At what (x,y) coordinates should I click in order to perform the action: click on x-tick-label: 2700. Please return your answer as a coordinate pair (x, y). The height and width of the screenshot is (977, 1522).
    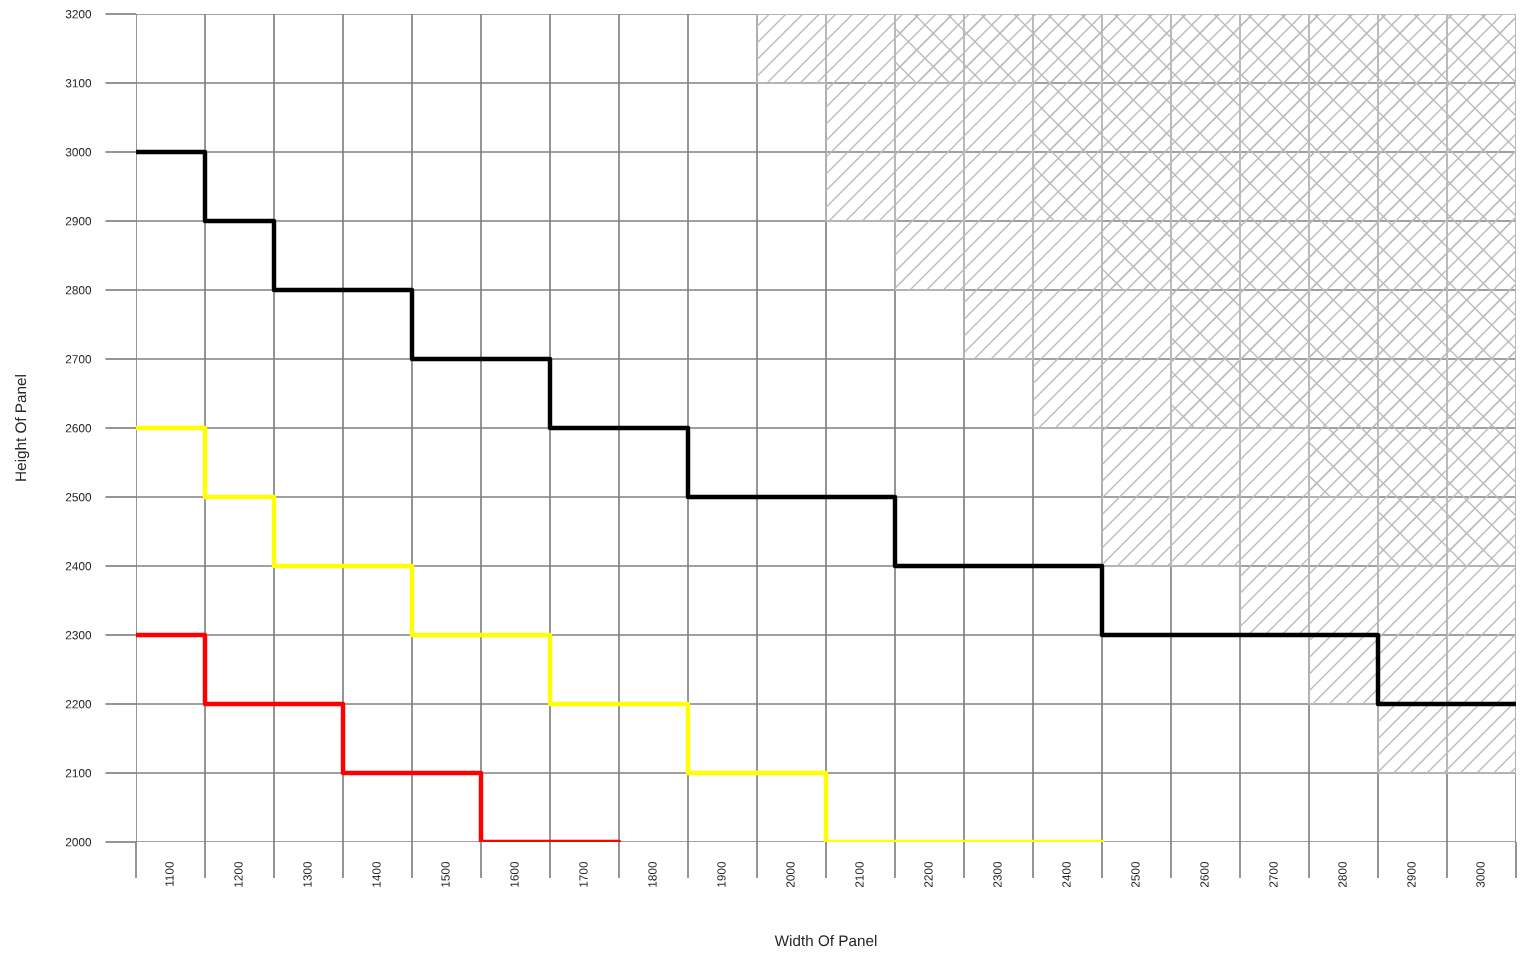
    Looking at the image, I should click on (1273, 874).